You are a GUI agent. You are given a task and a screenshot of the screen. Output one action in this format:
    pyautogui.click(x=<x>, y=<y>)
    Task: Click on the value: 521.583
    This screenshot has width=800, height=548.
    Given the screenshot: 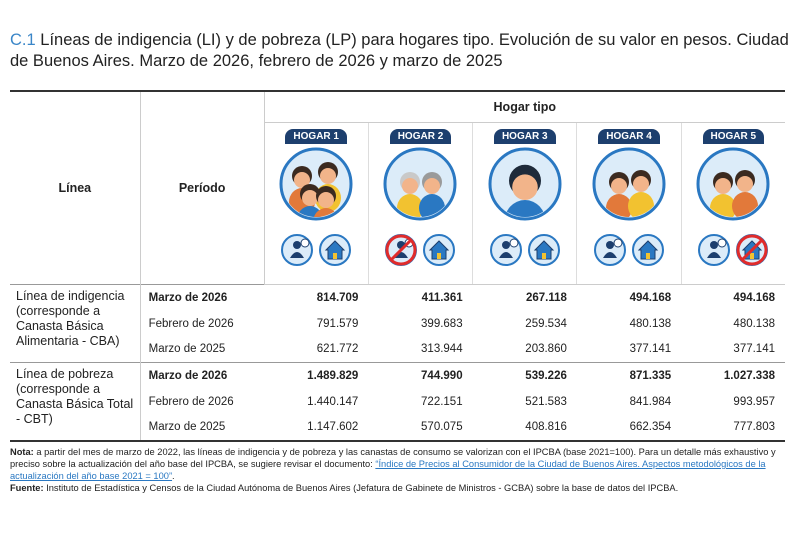 What is the action you would take?
    pyautogui.click(x=546, y=401)
    